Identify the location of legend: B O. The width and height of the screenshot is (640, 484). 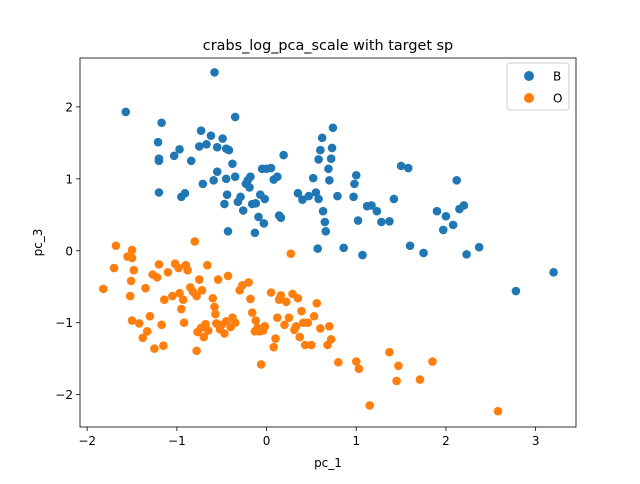
(538, 86).